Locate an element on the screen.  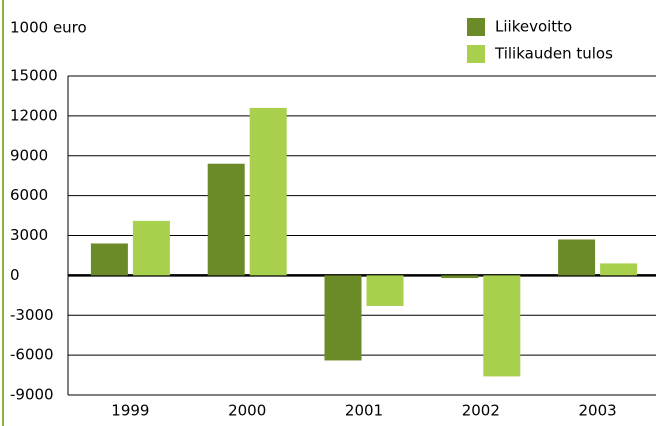
legend-label: Tilikauden tulos is located at coordinates (553, 54).